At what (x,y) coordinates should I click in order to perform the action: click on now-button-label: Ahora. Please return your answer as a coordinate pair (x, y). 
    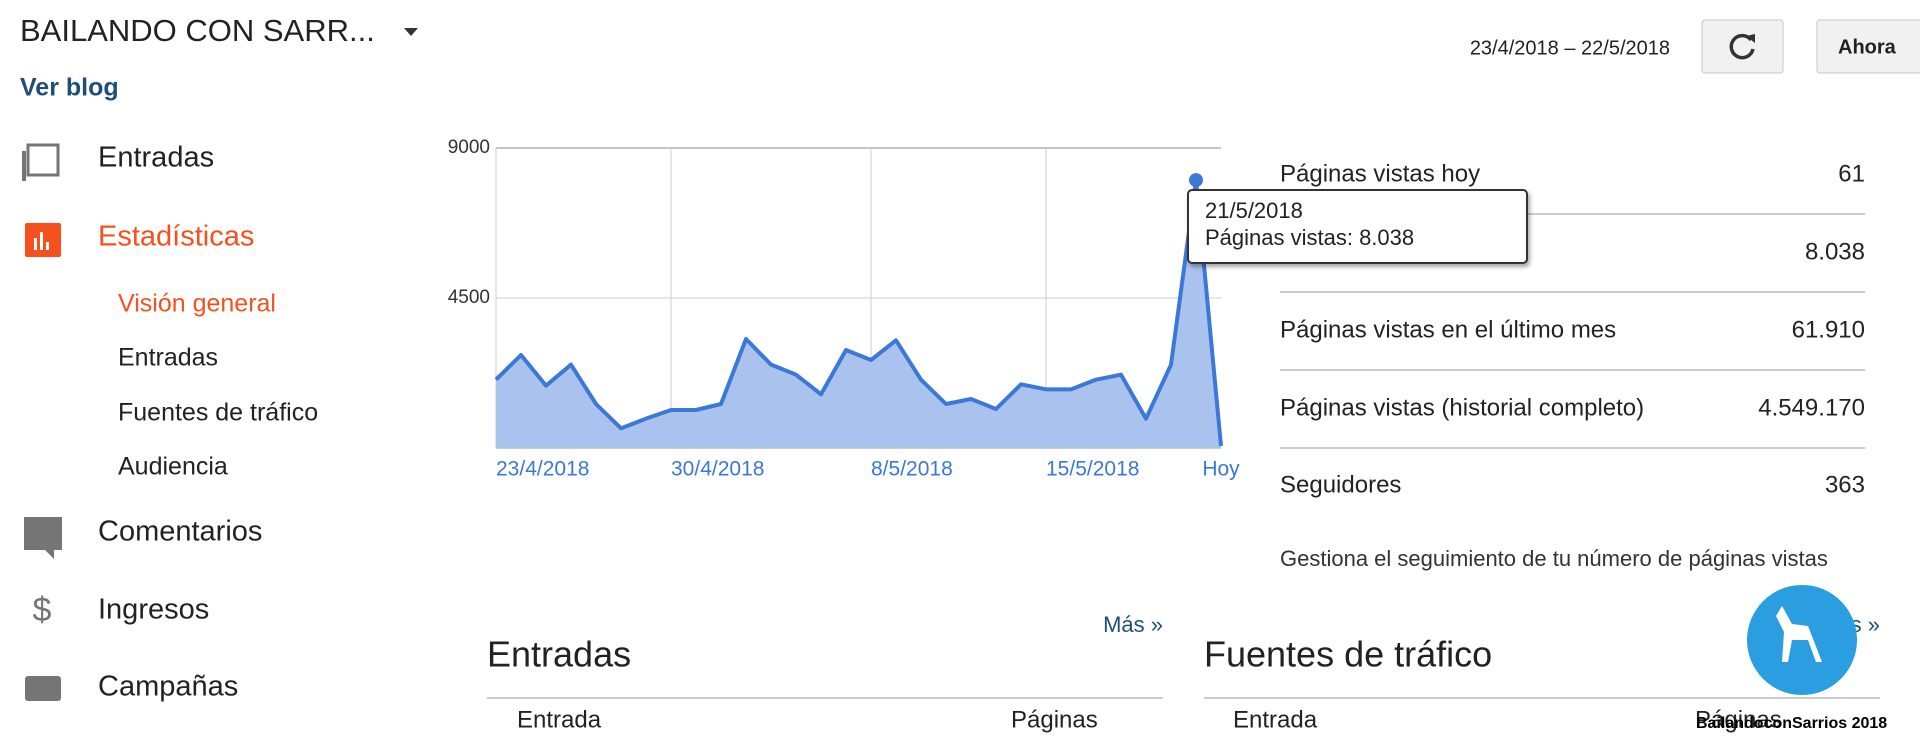
    Looking at the image, I should click on (1867, 47).